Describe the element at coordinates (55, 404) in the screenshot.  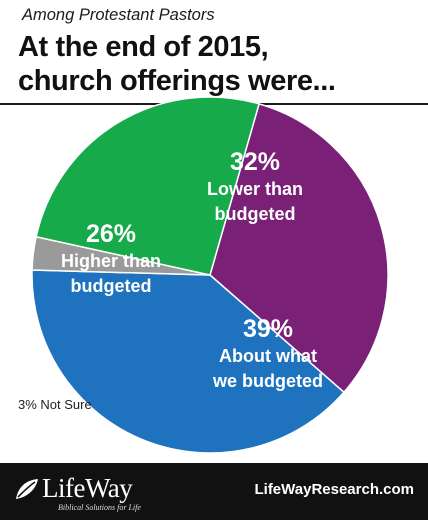
I see `slice-label-not-sure: 3% Not Sure` at that location.